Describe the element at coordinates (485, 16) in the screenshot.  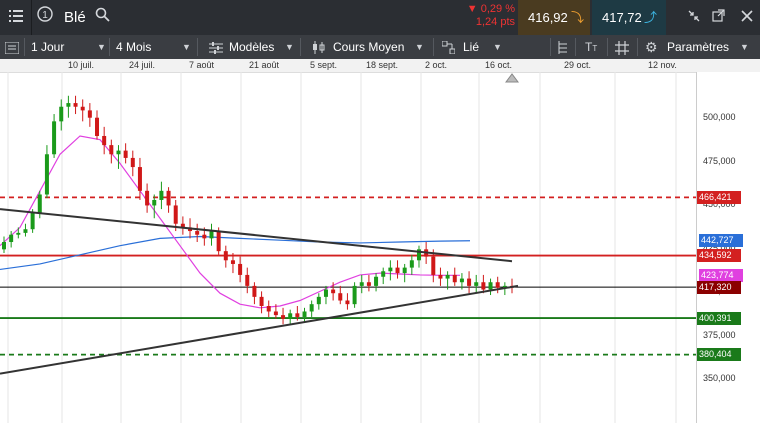
I see `price-change: ▼ 0,29 % 1,24 pts` at that location.